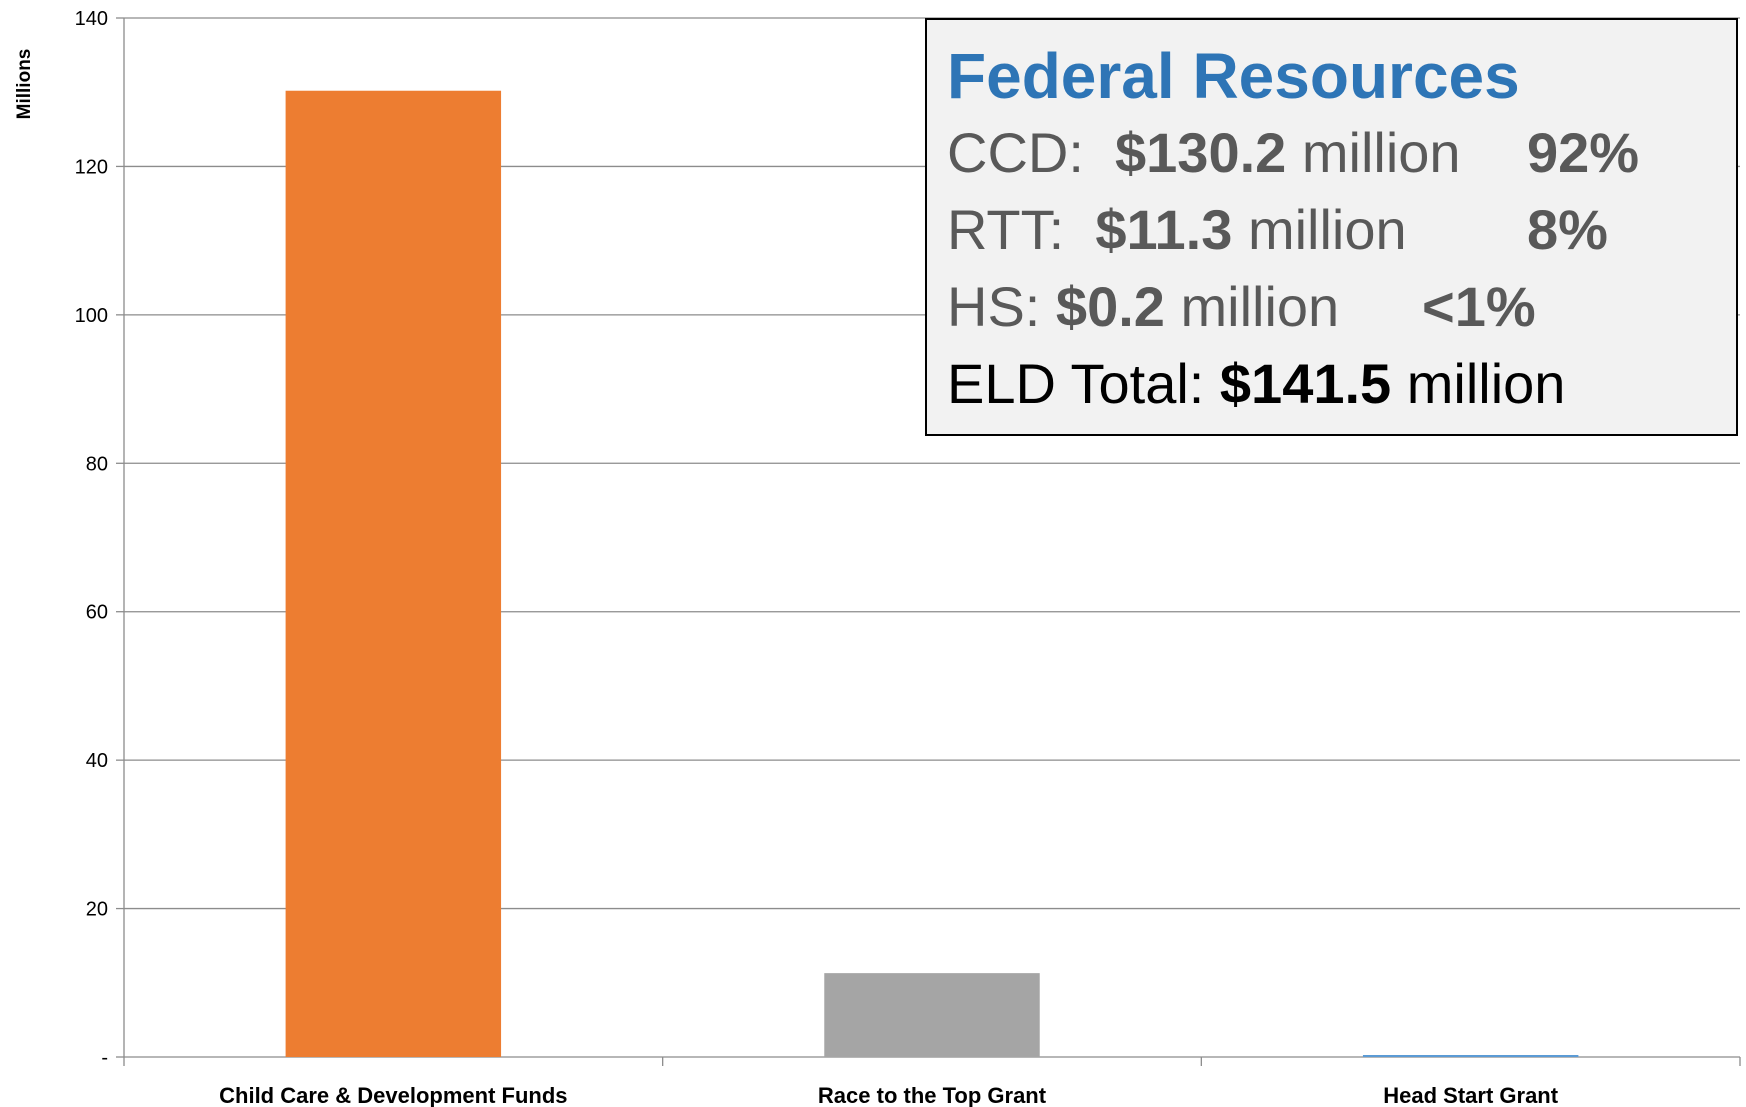  What do you see at coordinates (1164, 229) in the screenshot?
I see `rtt-amount: $11.3` at bounding box center [1164, 229].